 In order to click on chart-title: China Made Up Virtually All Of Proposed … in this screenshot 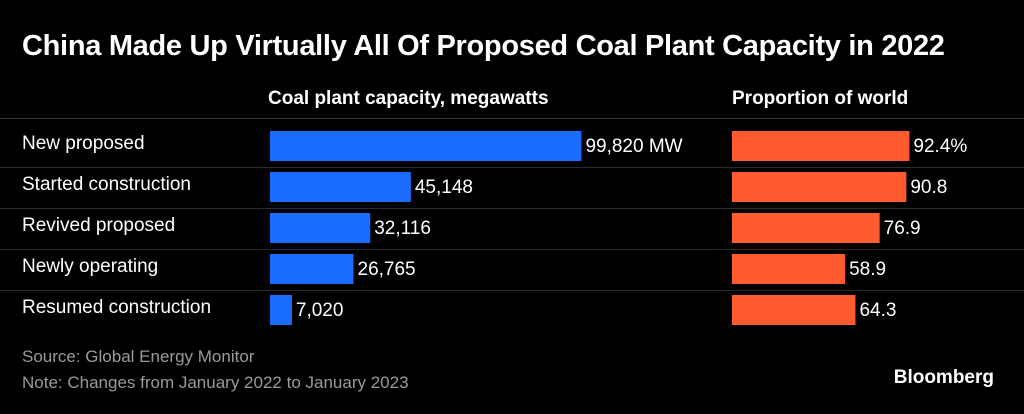, I will do `click(483, 46)`.